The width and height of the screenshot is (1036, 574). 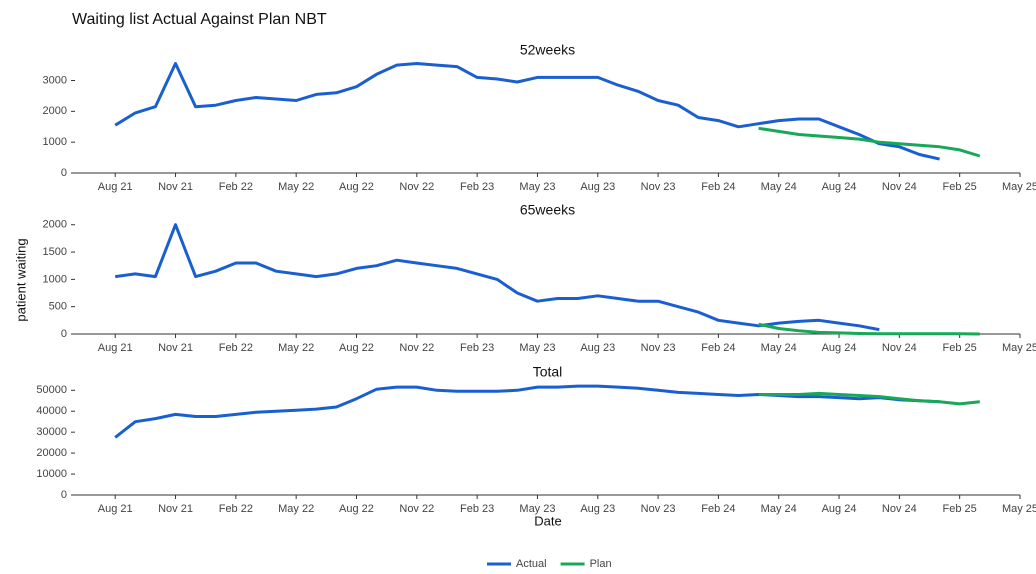 What do you see at coordinates (51, 453) in the screenshot?
I see `y-tick-label: 20000` at bounding box center [51, 453].